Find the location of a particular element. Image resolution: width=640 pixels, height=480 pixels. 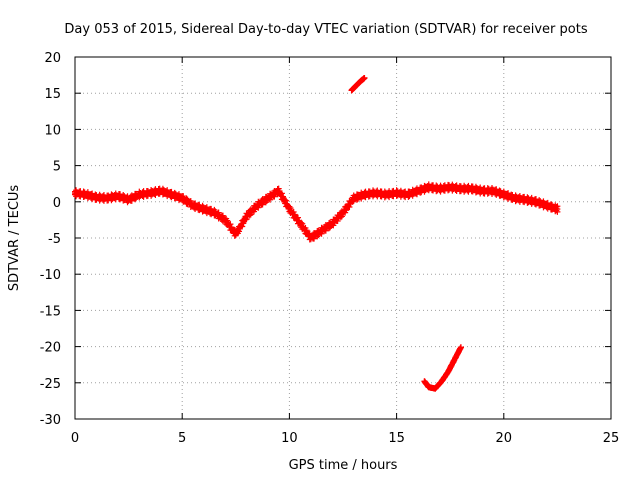

x-tick-label: 15 is located at coordinates (396, 438).